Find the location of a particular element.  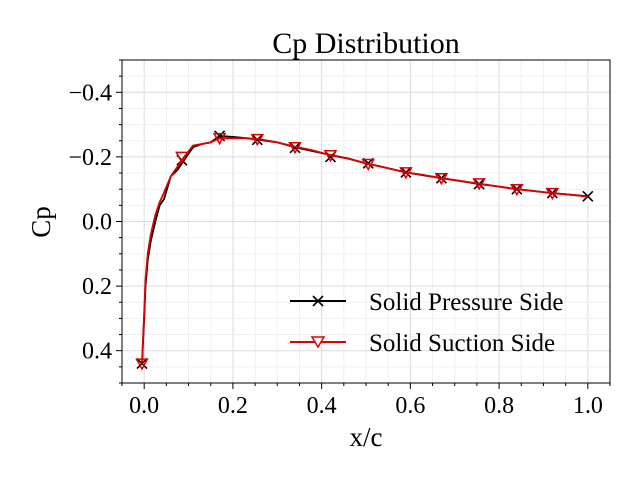

chart-title: Cp Distribution is located at coordinates (366, 43).